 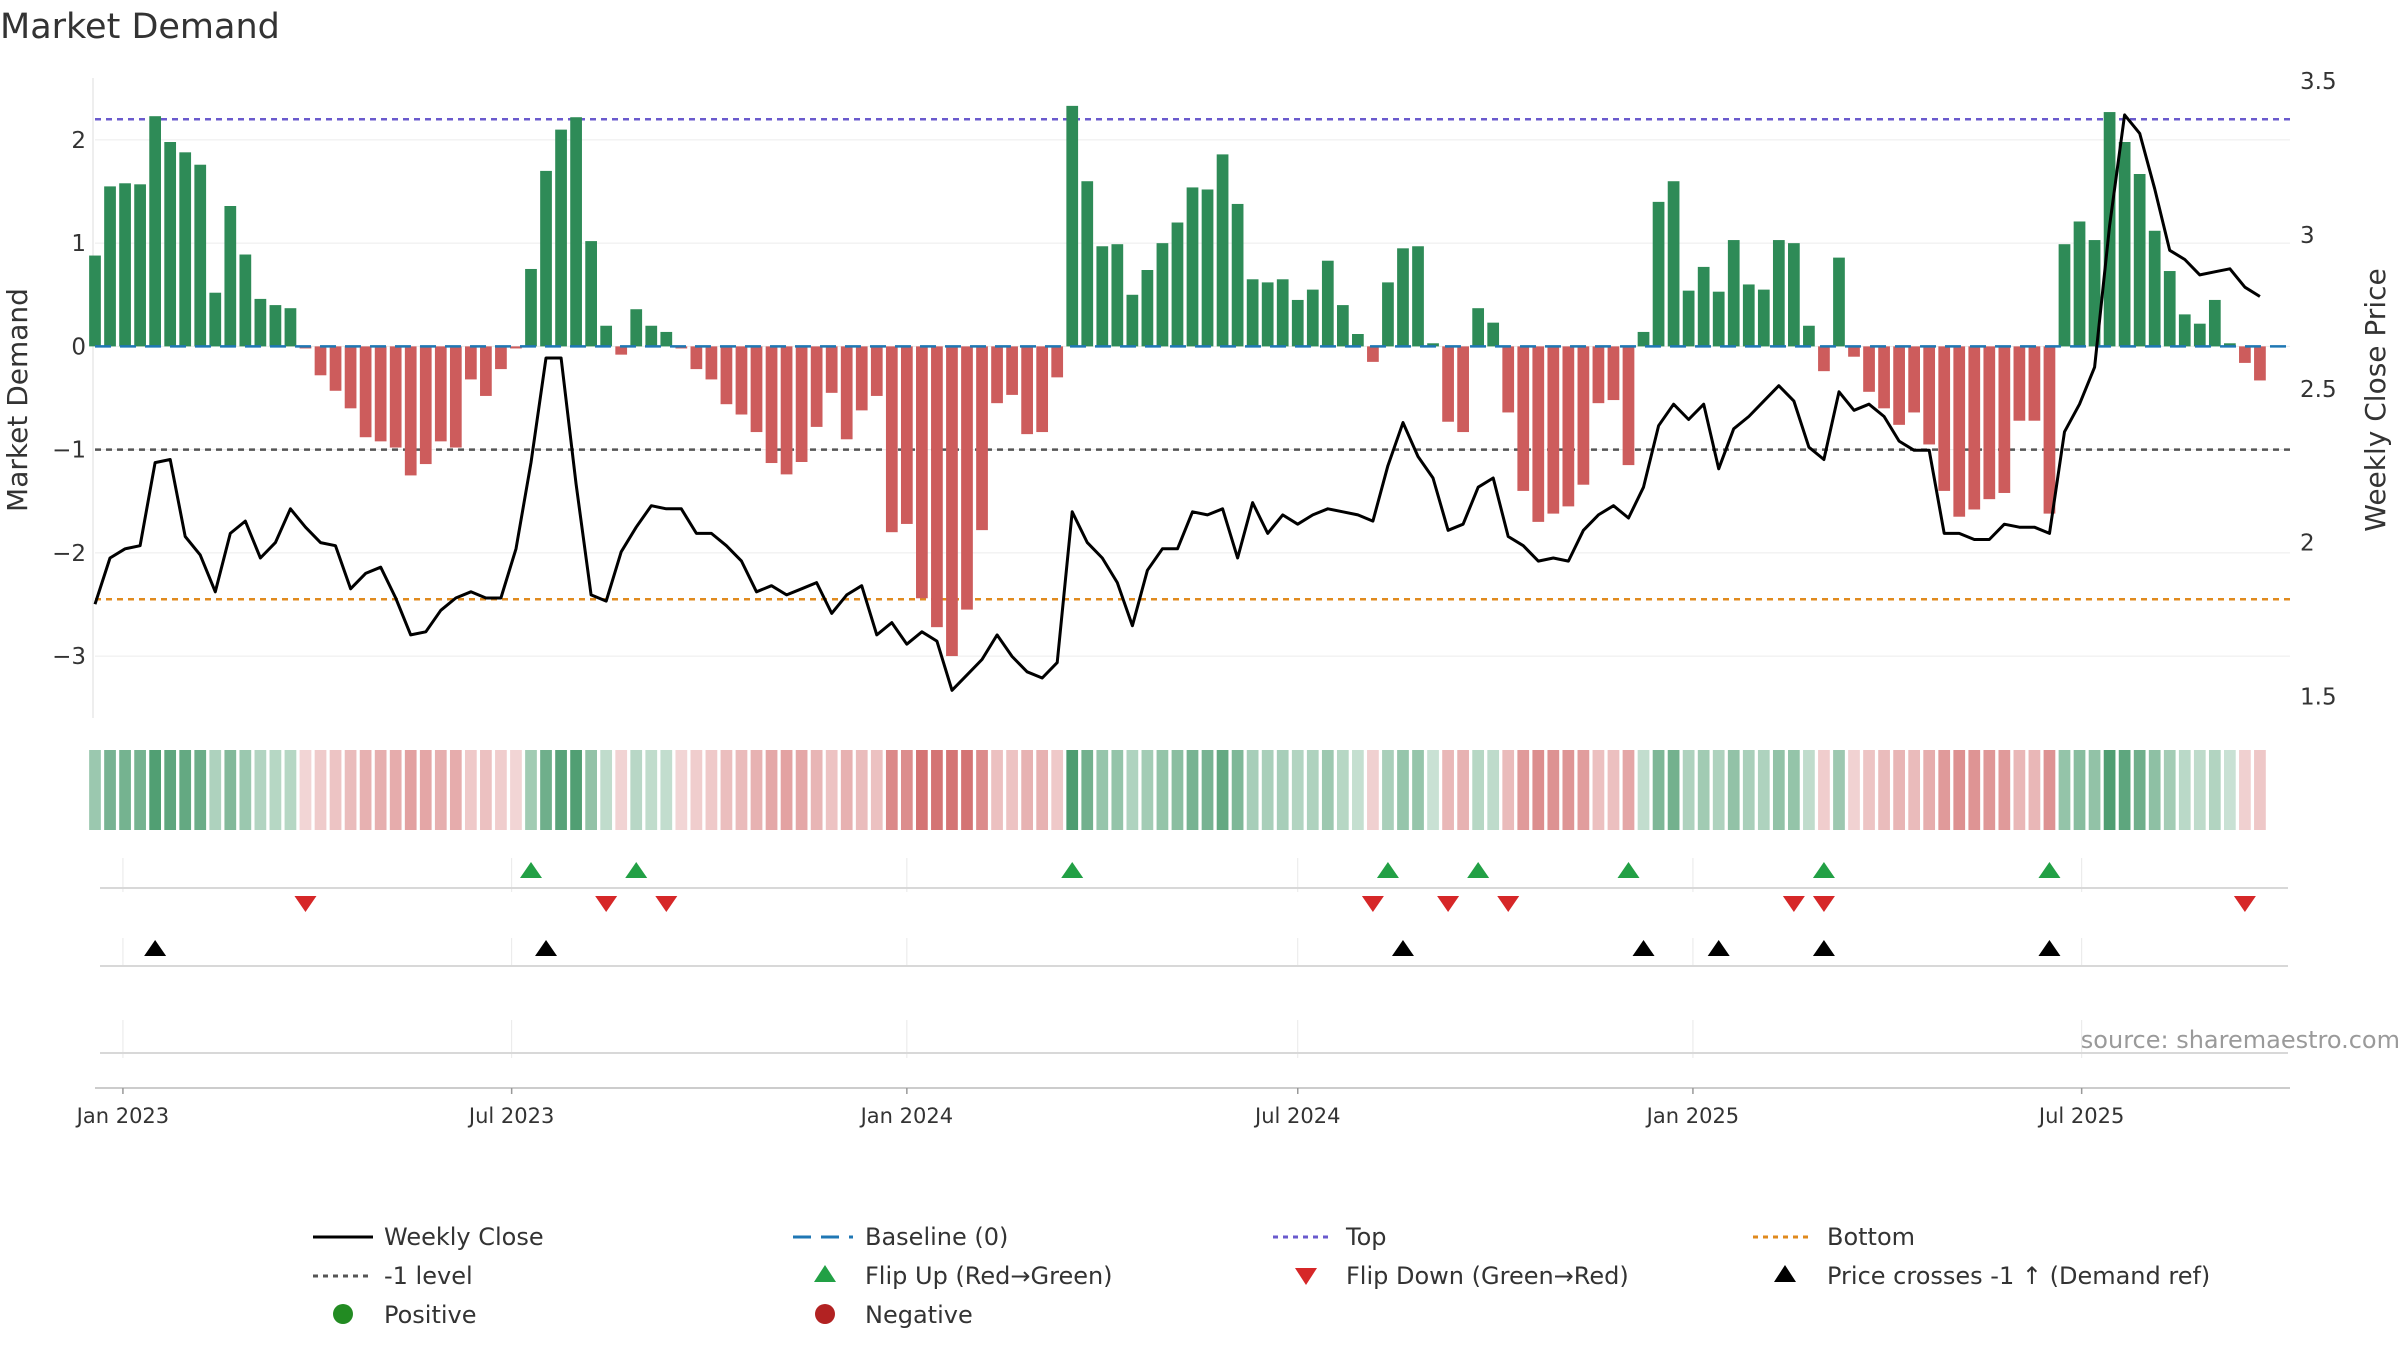 What do you see at coordinates (989, 1276) in the screenshot?
I see `legend-label-flip-up: Flip Up (Red→Green)` at bounding box center [989, 1276].